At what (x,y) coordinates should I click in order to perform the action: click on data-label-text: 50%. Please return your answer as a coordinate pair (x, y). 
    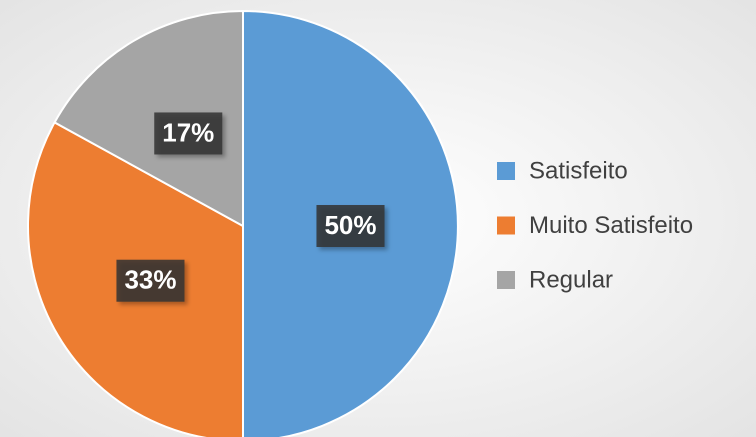
    Looking at the image, I should click on (350, 225).